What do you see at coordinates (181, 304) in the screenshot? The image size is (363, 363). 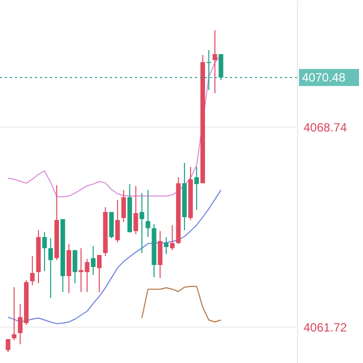 I see `line-series` at bounding box center [181, 304].